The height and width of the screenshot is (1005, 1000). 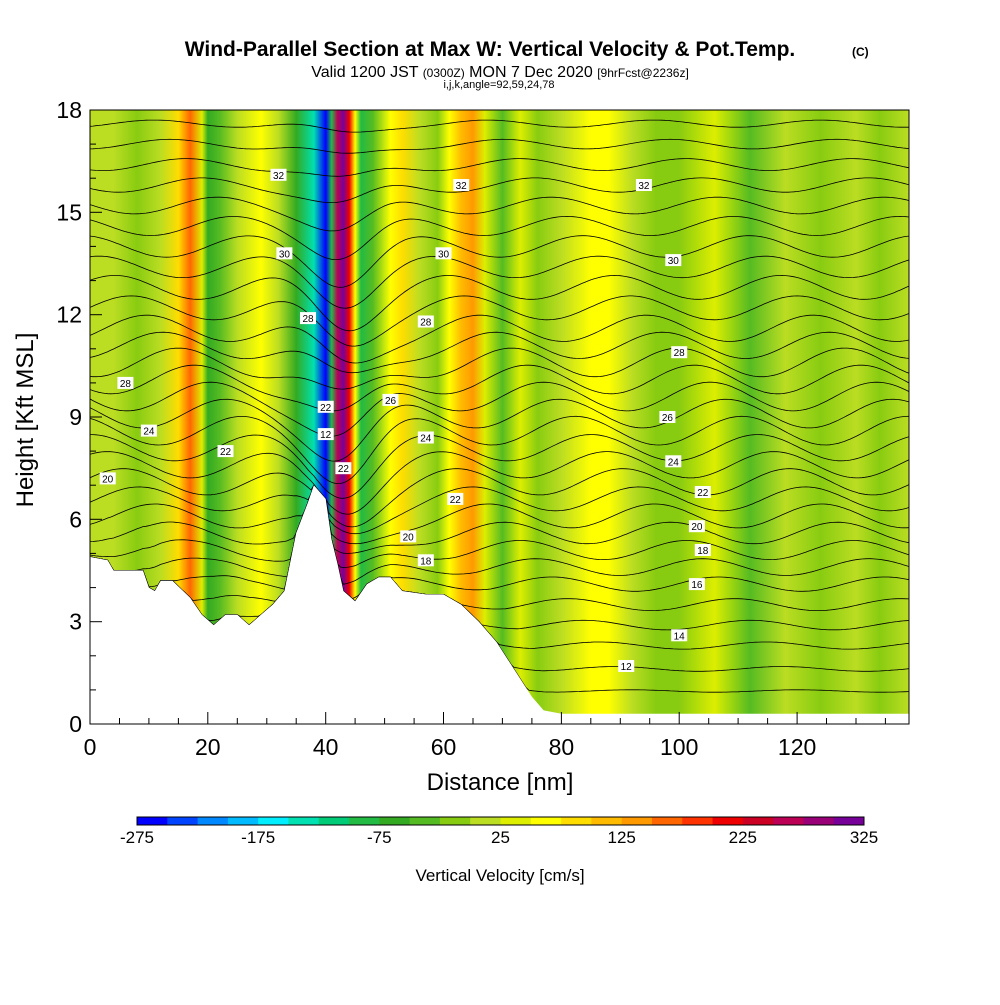 What do you see at coordinates (444, 747) in the screenshot?
I see `x-tick-label: 60` at bounding box center [444, 747].